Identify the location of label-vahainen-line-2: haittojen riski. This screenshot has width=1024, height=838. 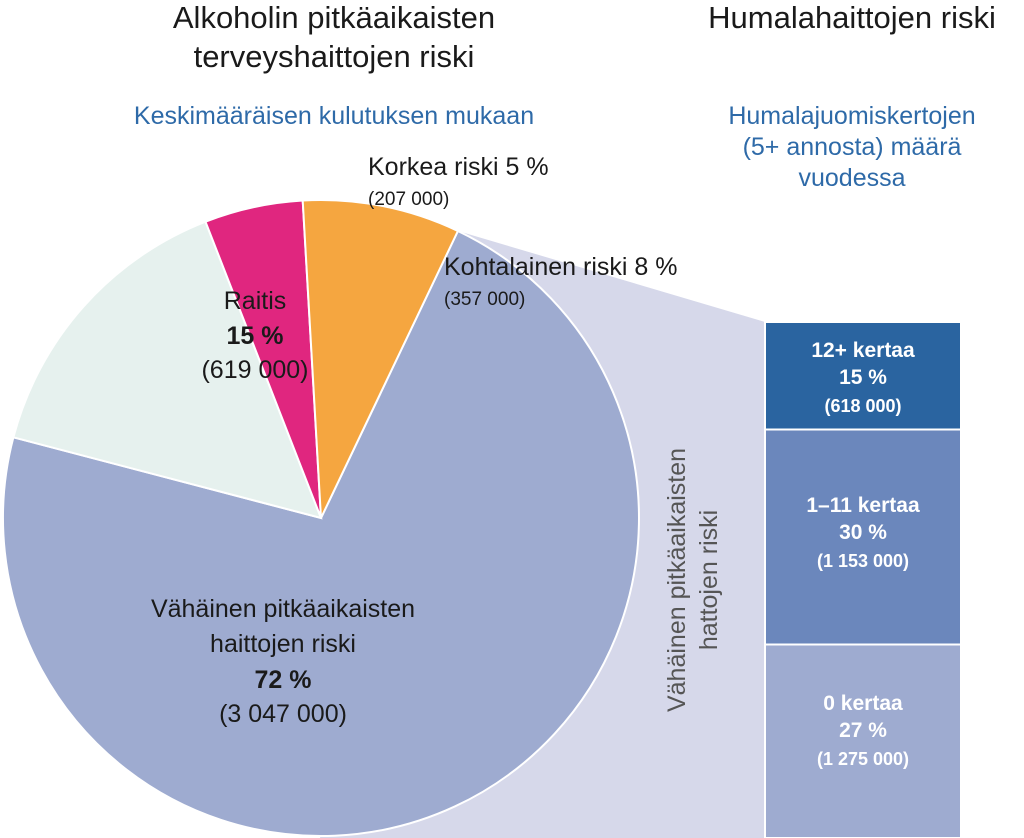
(283, 644).